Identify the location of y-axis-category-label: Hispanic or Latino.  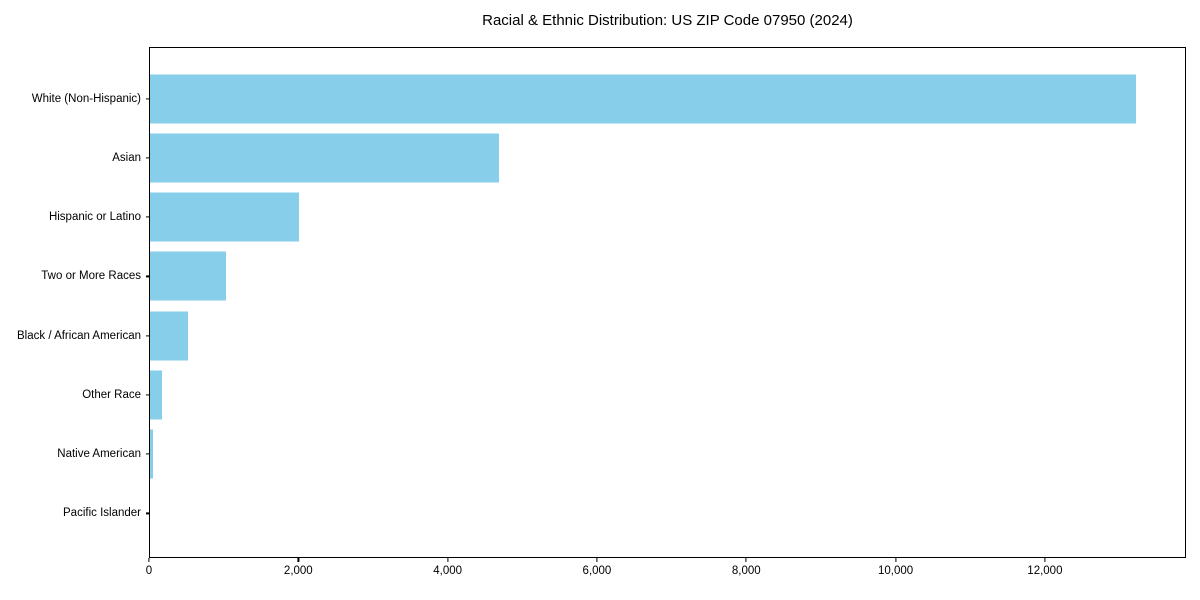
(94, 217).